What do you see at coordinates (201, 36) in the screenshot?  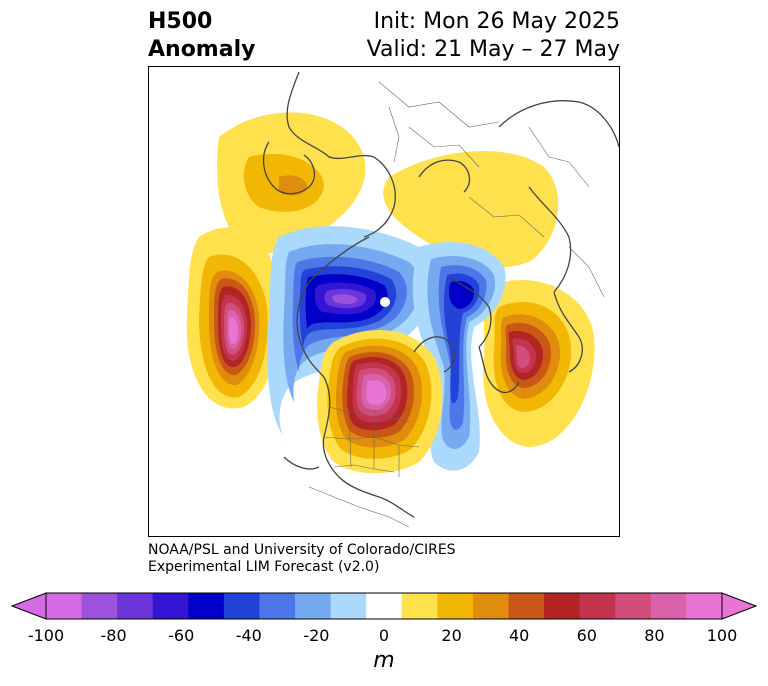 I see `map-title: H500 Anomaly` at bounding box center [201, 36].